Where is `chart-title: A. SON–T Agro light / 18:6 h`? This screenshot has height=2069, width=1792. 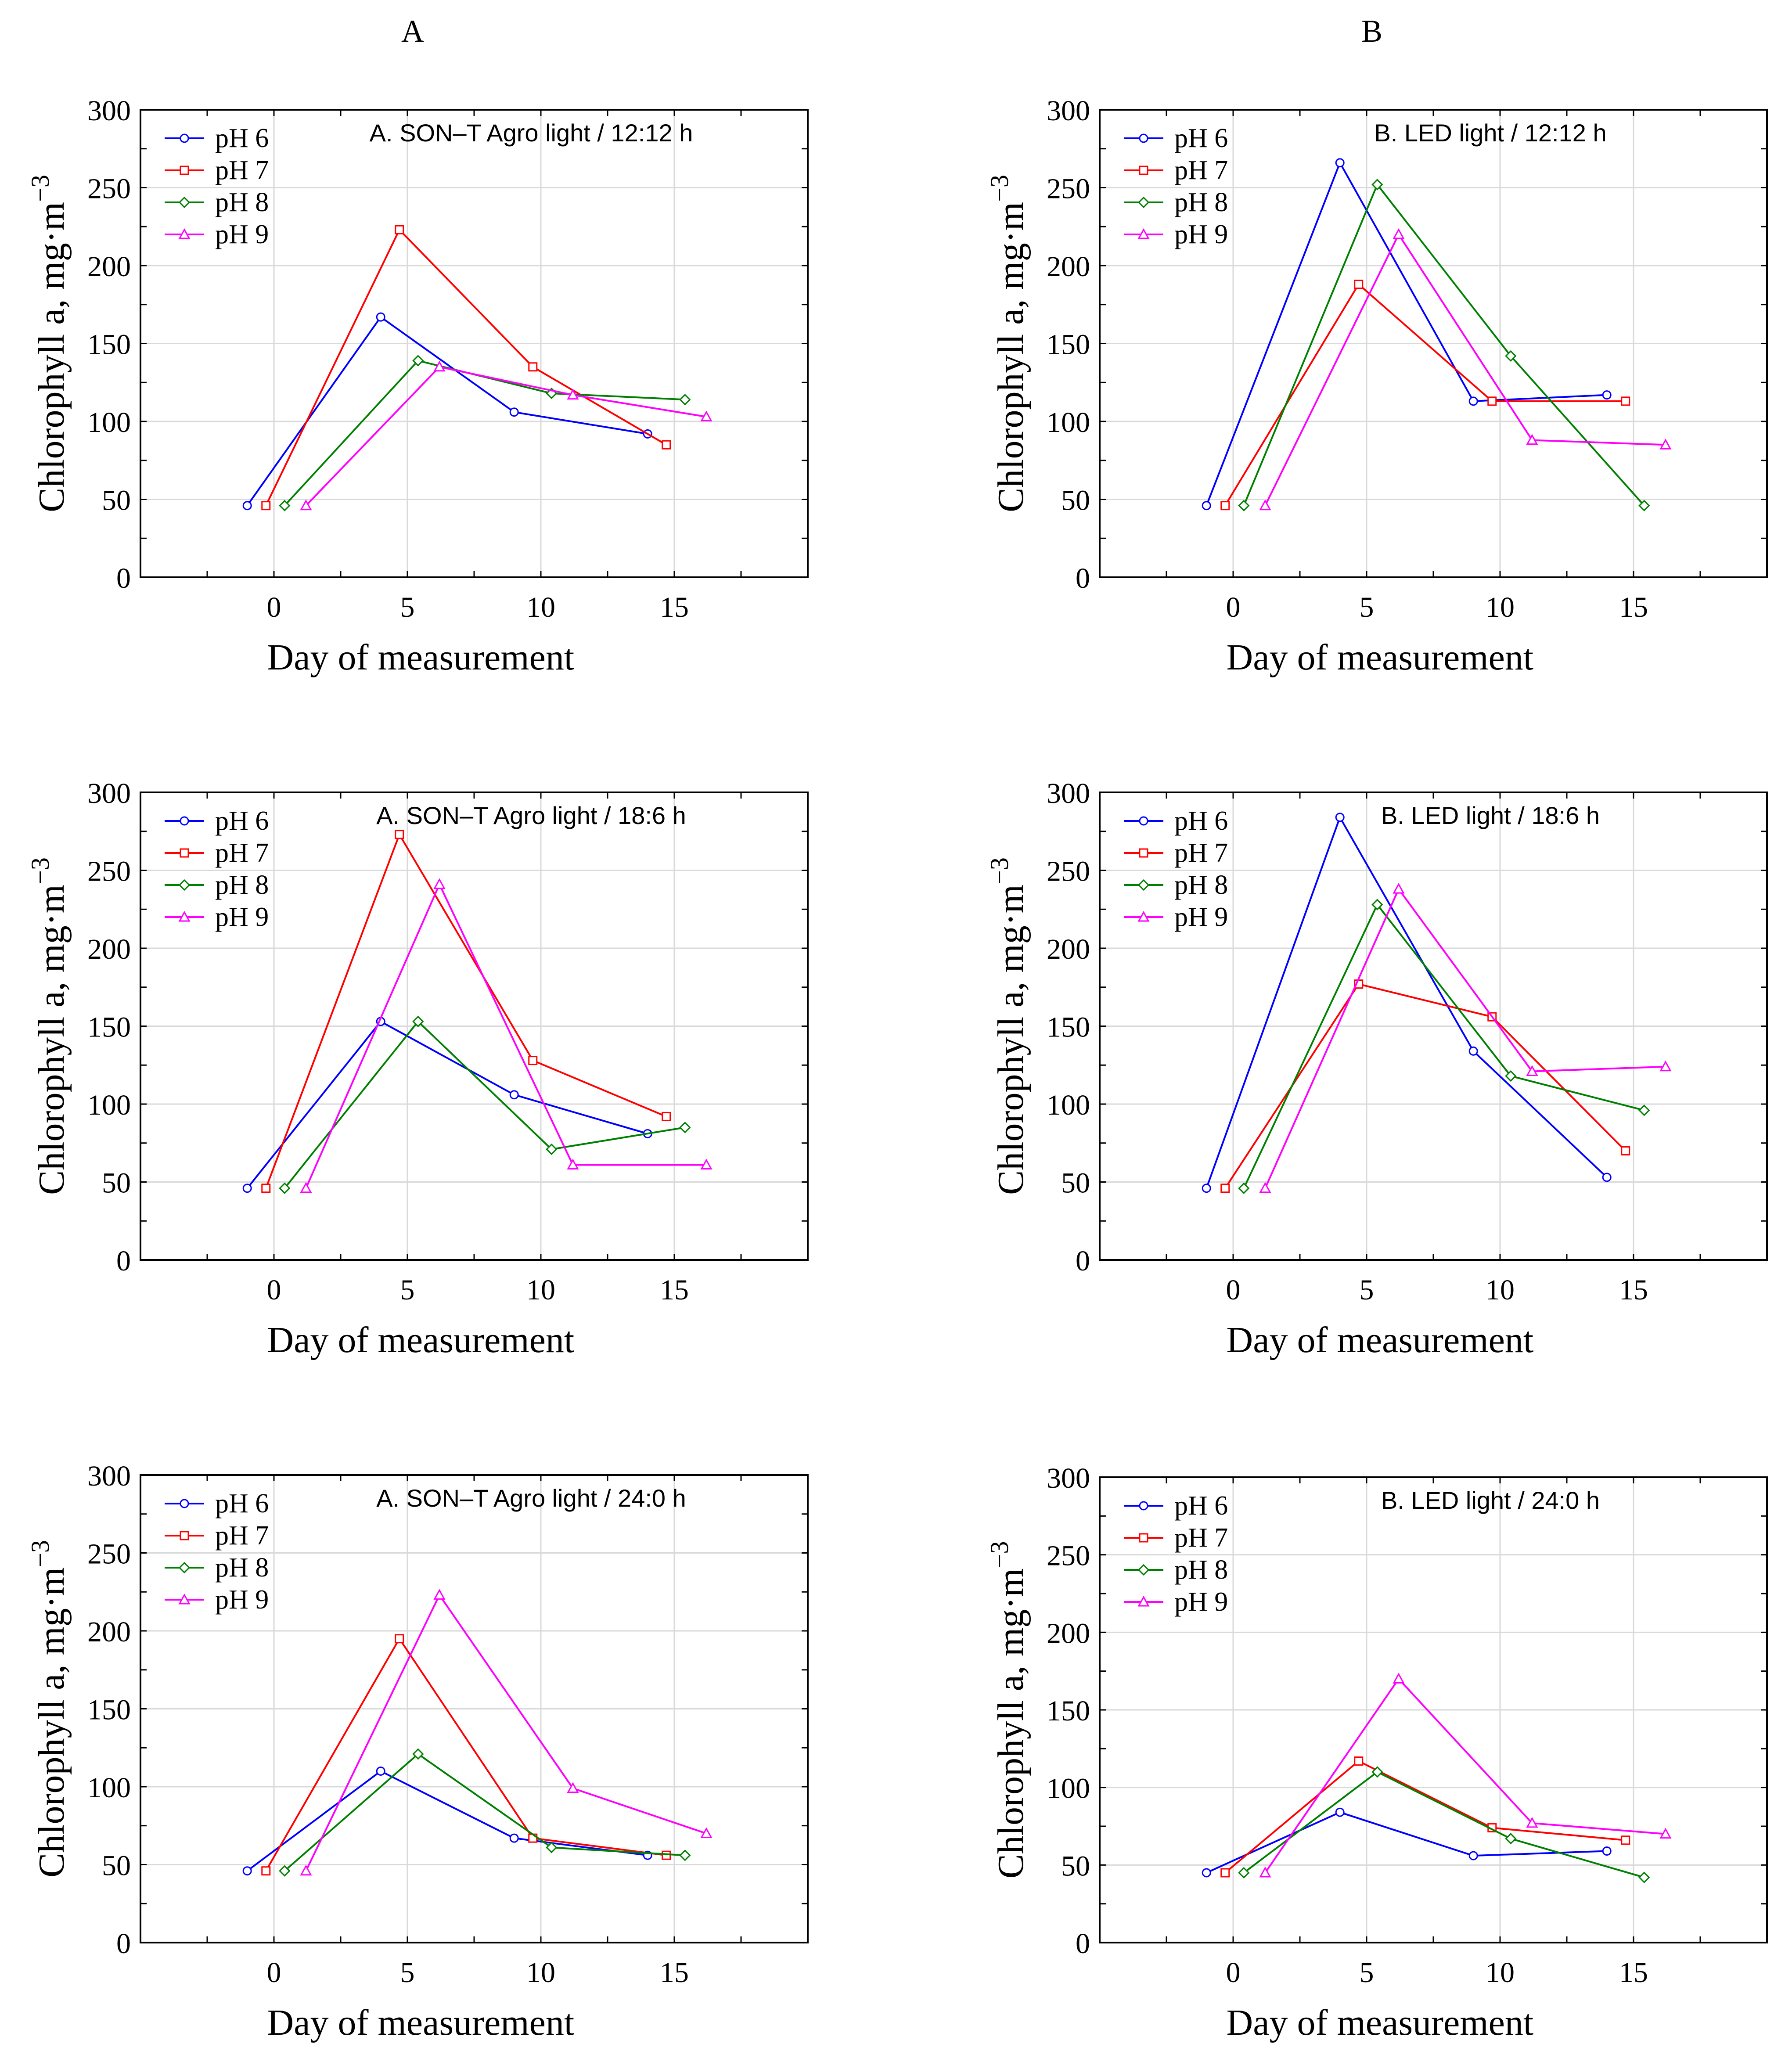 chart-title: A. SON–T Agro light / 18:6 h is located at coordinates (531, 816).